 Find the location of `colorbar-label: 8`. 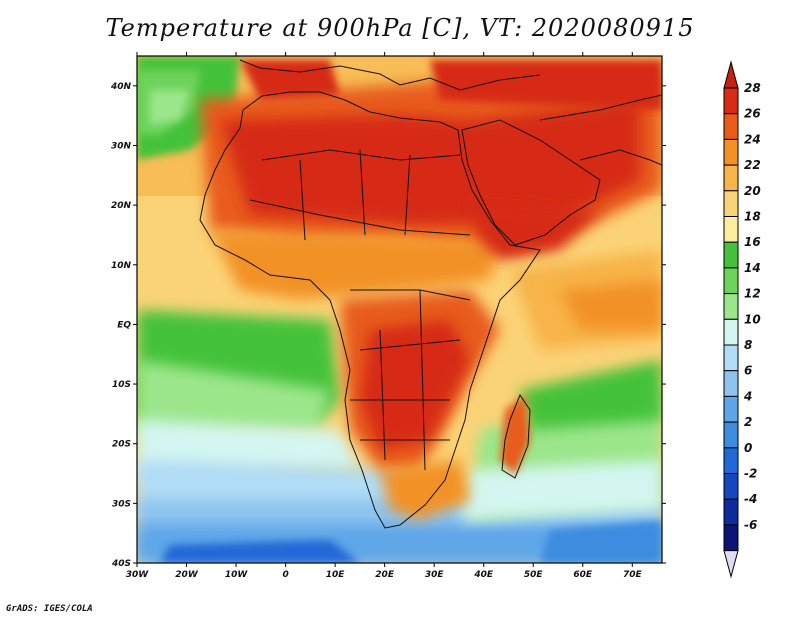

colorbar-label: 8 is located at coordinates (748, 345).